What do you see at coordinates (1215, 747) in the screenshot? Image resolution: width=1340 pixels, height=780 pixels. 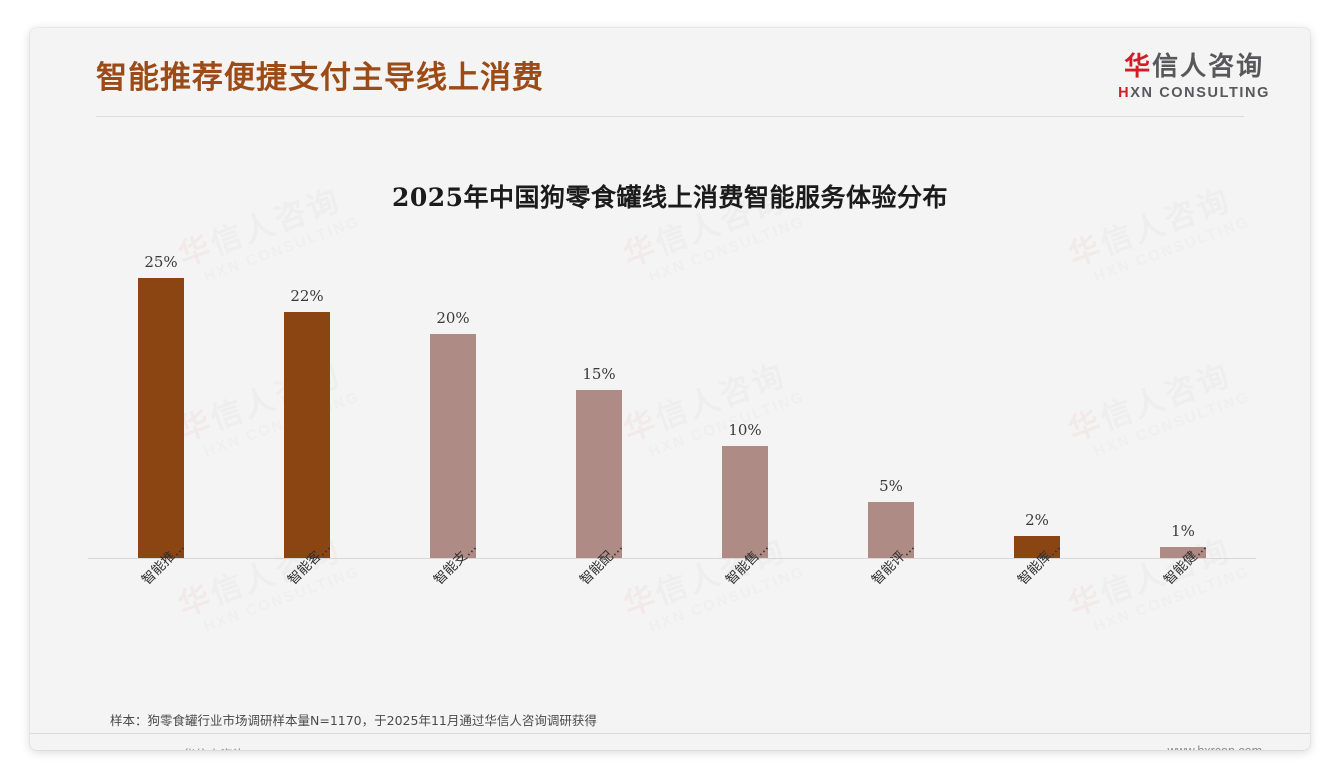 I see `website-url: www.hxrcon.com` at bounding box center [1215, 747].